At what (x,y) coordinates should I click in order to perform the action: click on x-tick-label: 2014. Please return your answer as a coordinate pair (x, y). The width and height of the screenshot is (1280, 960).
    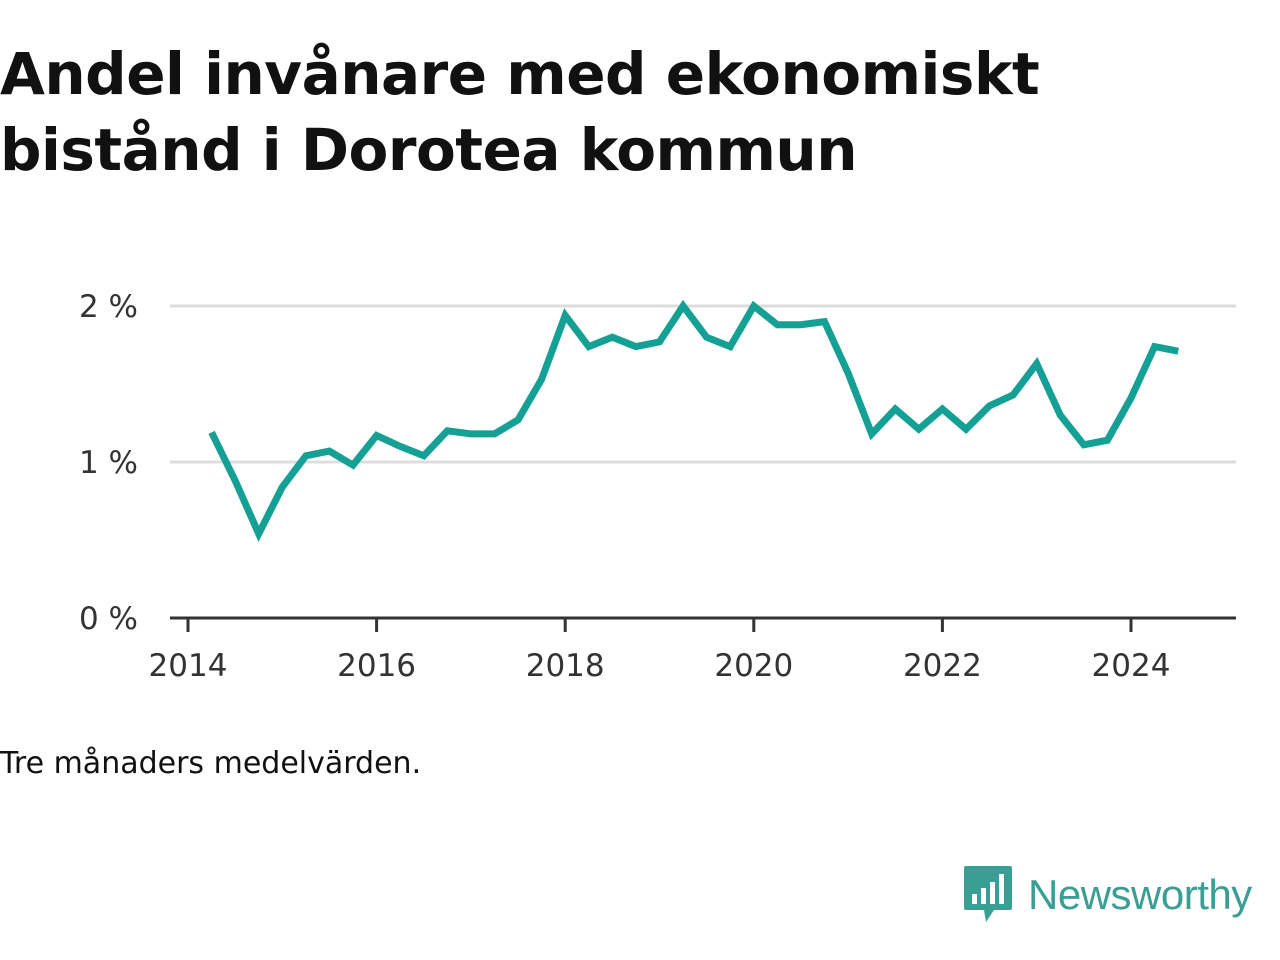
    Looking at the image, I should click on (188, 666).